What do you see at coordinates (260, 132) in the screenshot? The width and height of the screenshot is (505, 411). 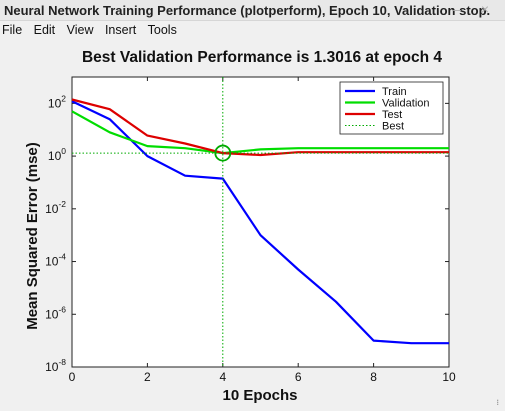 I see `series-line-validation` at bounding box center [260, 132].